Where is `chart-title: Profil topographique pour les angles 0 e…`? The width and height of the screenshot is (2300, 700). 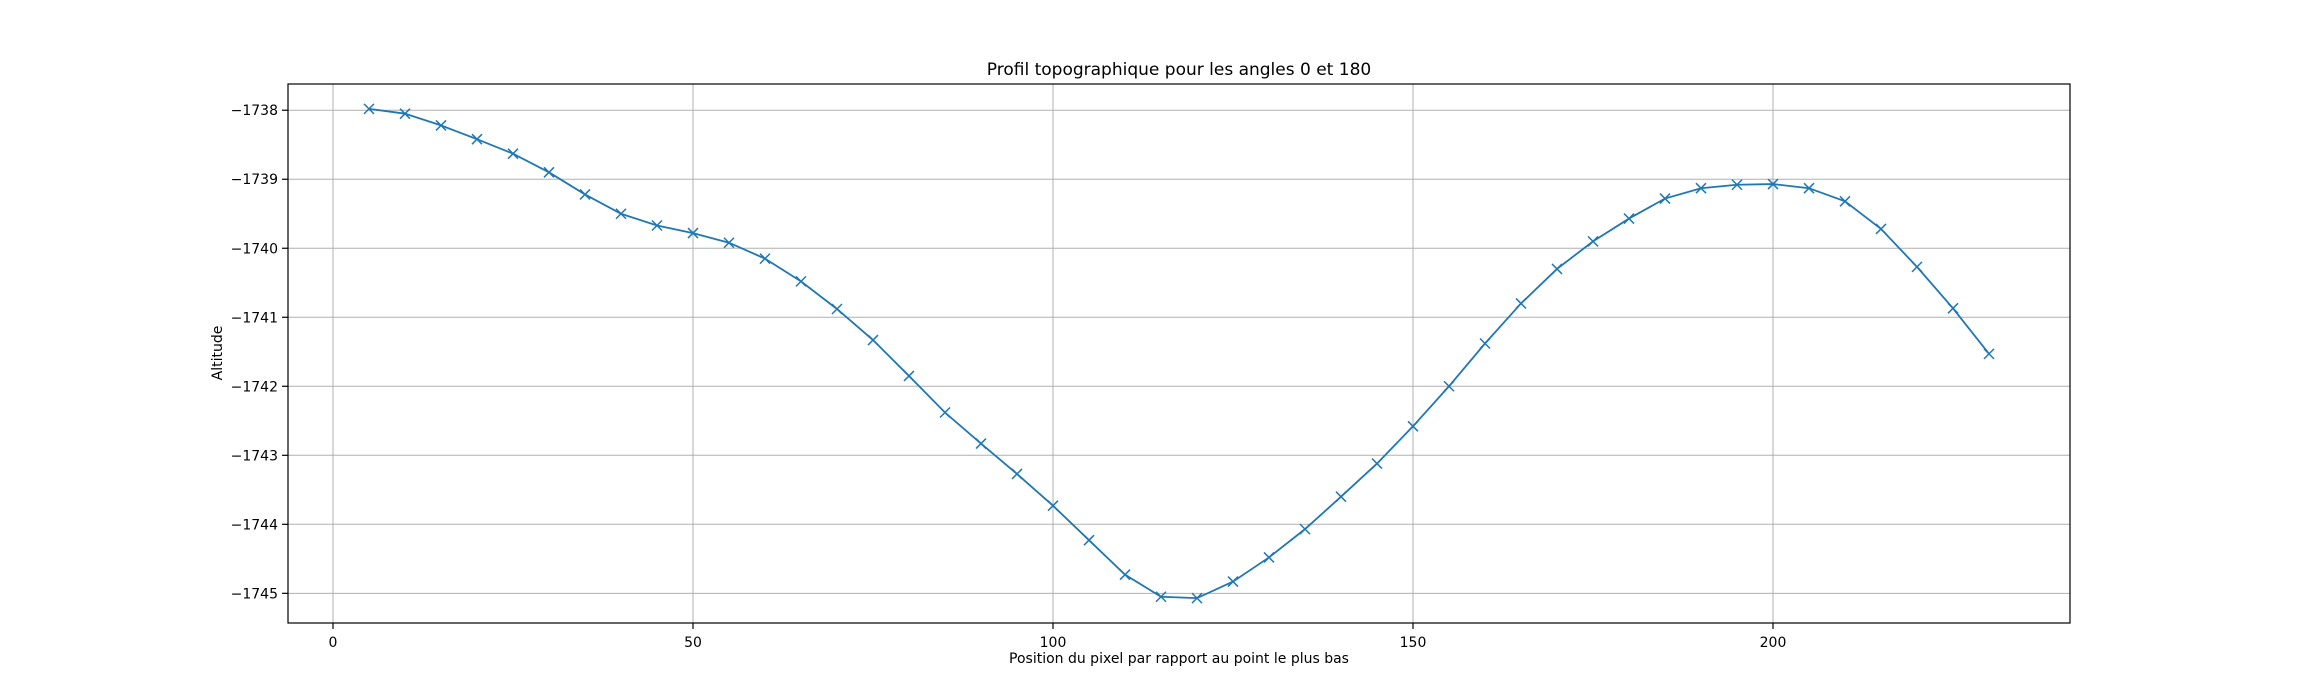
chart-title: Profil topographique pour les angles 0 e… is located at coordinates (1179, 70).